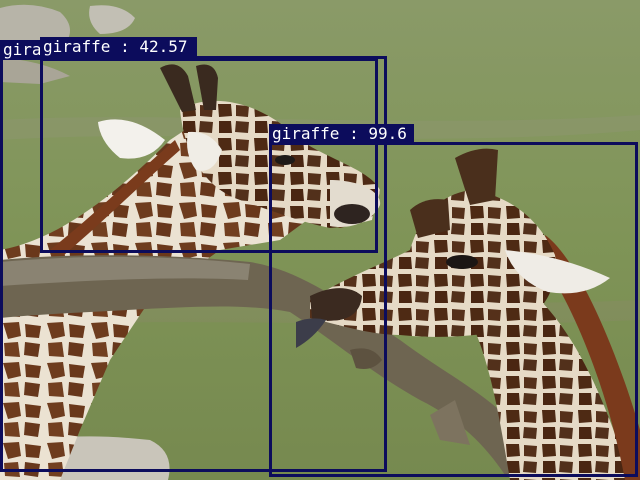 Image resolution: width=640 pixels, height=480 pixels. What do you see at coordinates (118, 47) in the screenshot?
I see `detection-label-giraffe-middle: giraffe : 42.57` at bounding box center [118, 47].